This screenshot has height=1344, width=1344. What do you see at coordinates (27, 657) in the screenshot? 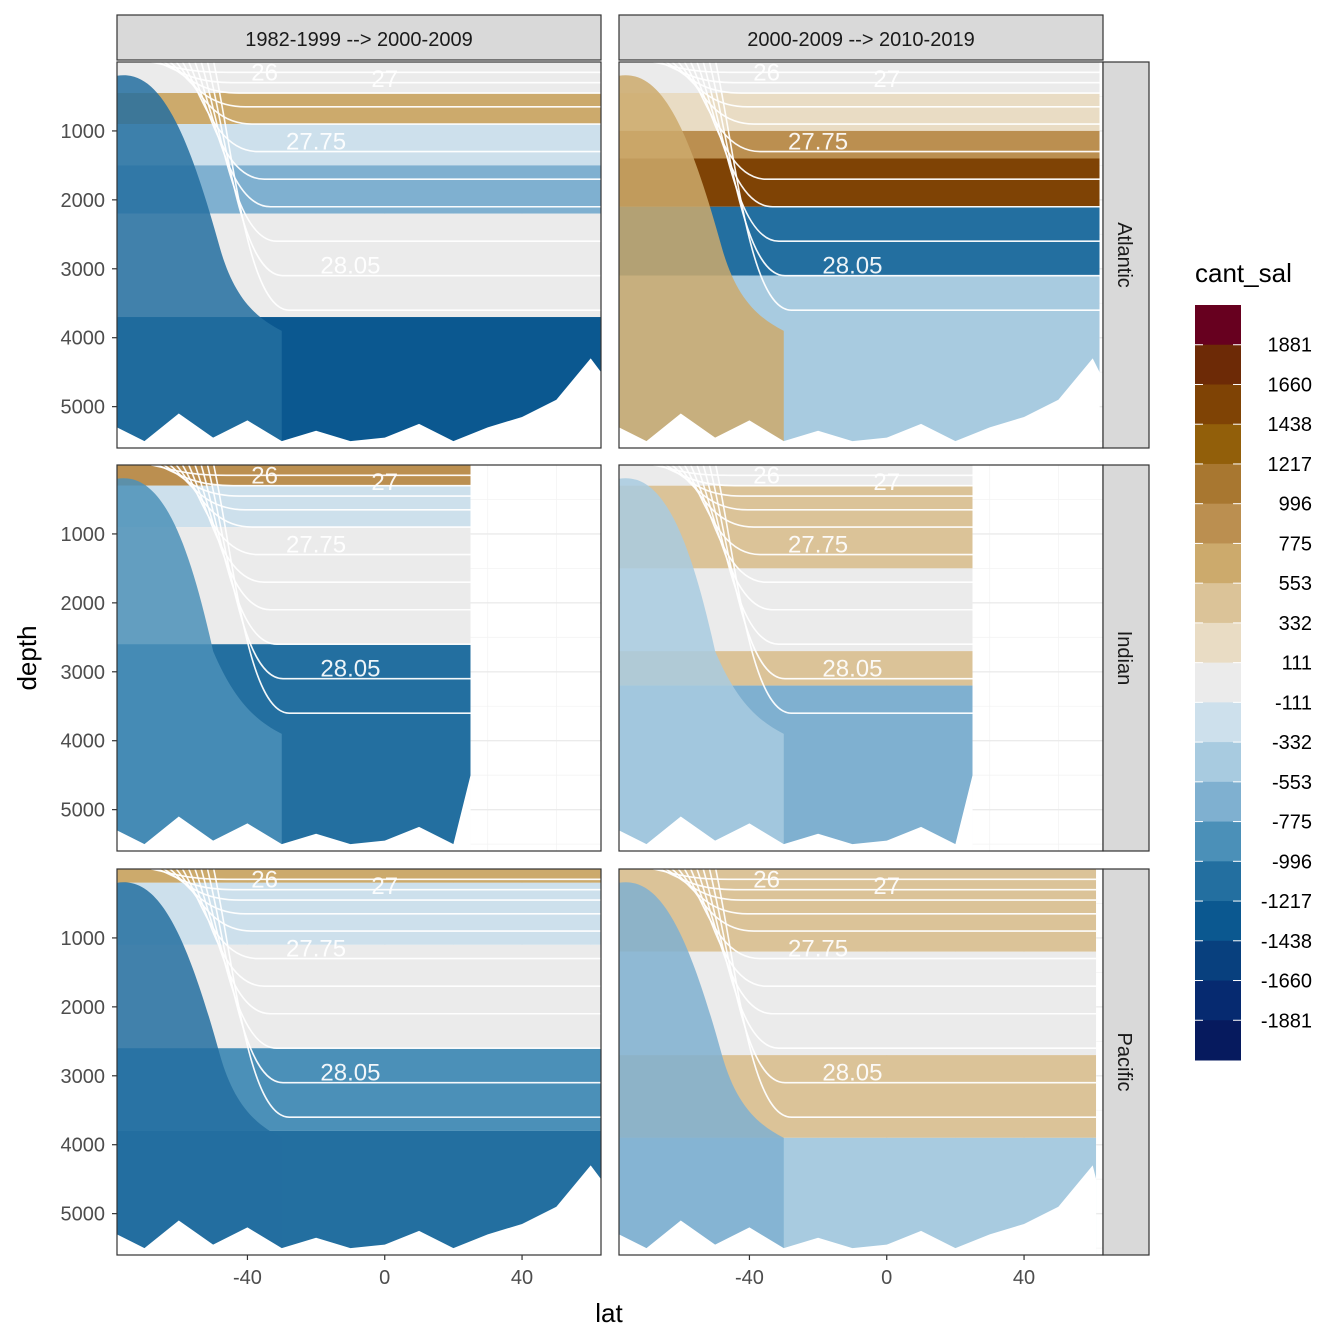
I see `y-axis-title: depth` at bounding box center [27, 657].